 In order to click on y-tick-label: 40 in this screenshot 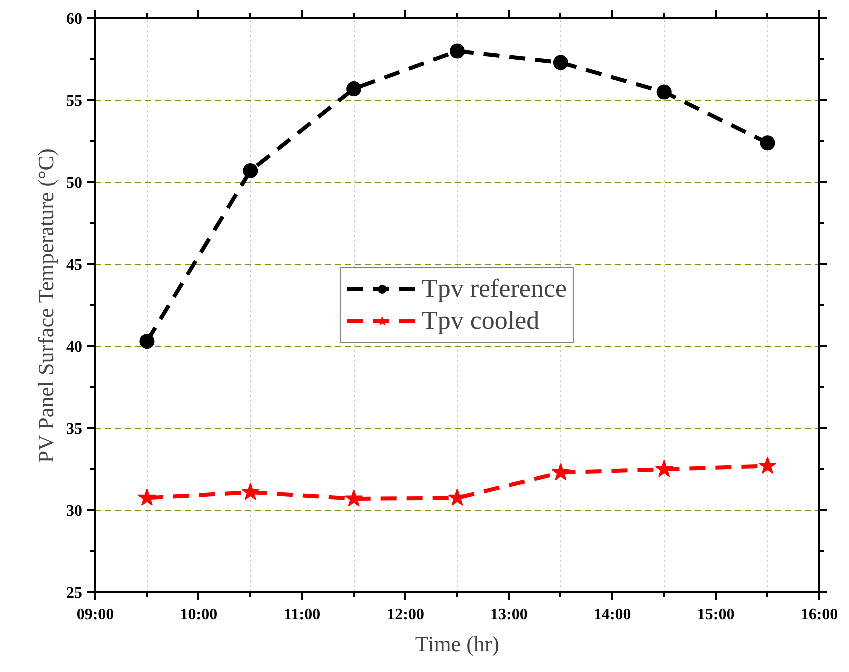, I will do `click(74, 347)`.